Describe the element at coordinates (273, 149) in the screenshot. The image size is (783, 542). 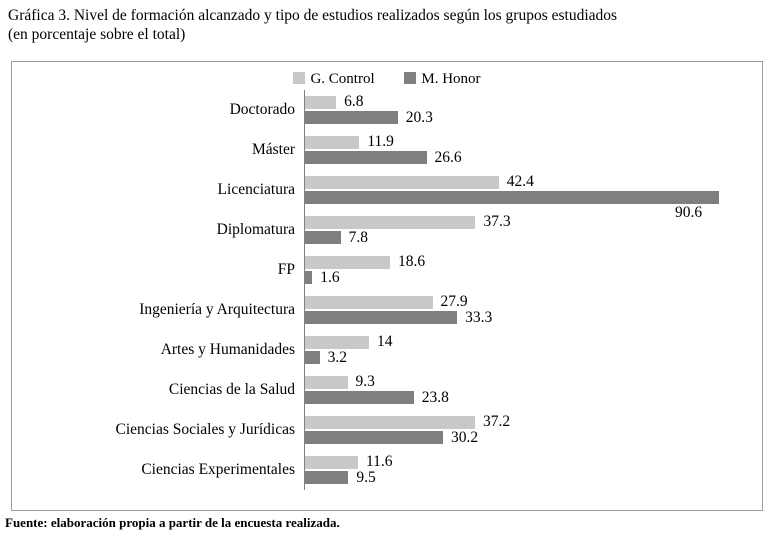
I see `category-label: Máster` at that location.